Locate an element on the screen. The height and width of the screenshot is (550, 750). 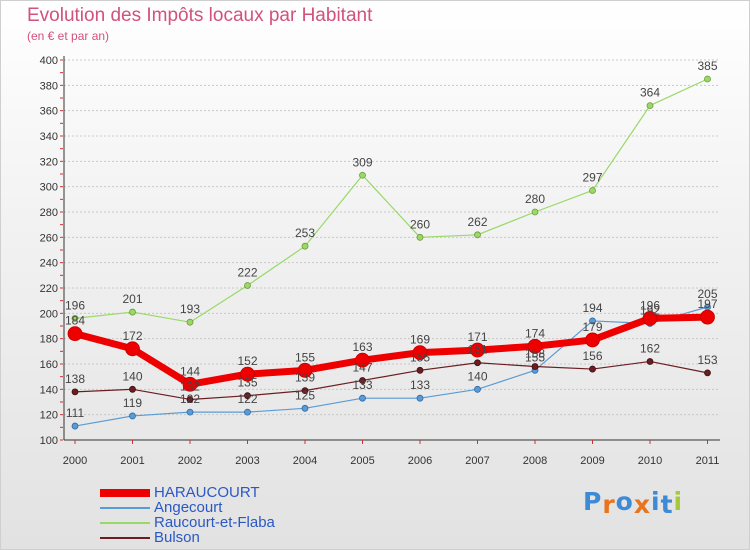
data-label-bulson: 155 is located at coordinates (420, 357).